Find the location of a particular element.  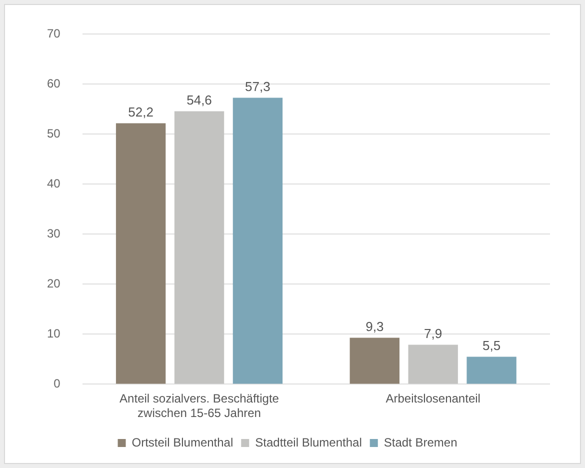

y-tick-label: 60 is located at coordinates (53, 83).